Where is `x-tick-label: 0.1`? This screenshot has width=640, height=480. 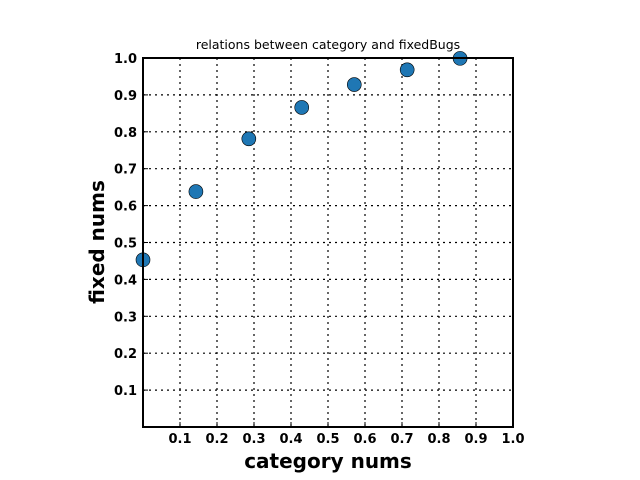 x-tick-label: 0.1 is located at coordinates (179, 439).